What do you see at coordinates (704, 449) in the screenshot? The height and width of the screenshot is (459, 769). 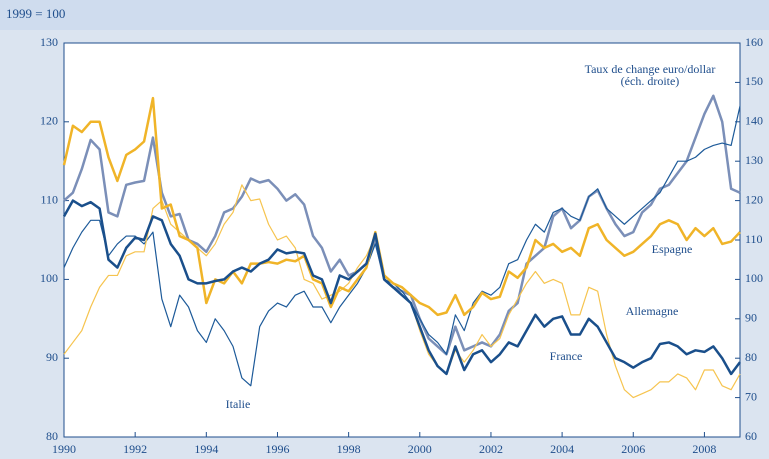 I see `x-tick-label: 2008` at bounding box center [704, 449].